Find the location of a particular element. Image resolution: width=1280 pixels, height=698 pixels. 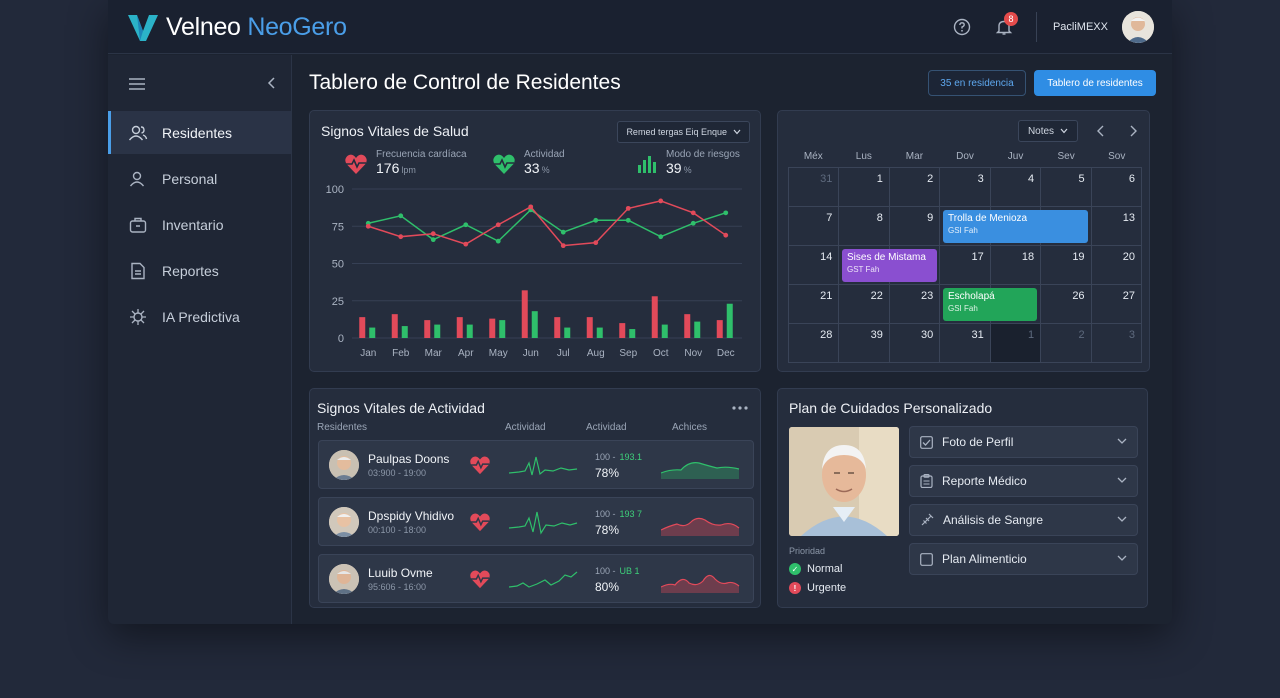

x-tick-label: Jan is located at coordinates (368, 353).